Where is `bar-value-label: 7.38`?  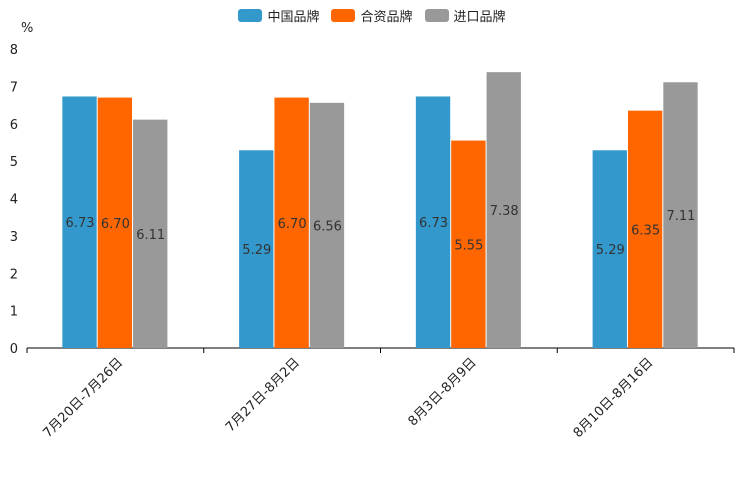 bar-value-label: 7.38 is located at coordinates (504, 211).